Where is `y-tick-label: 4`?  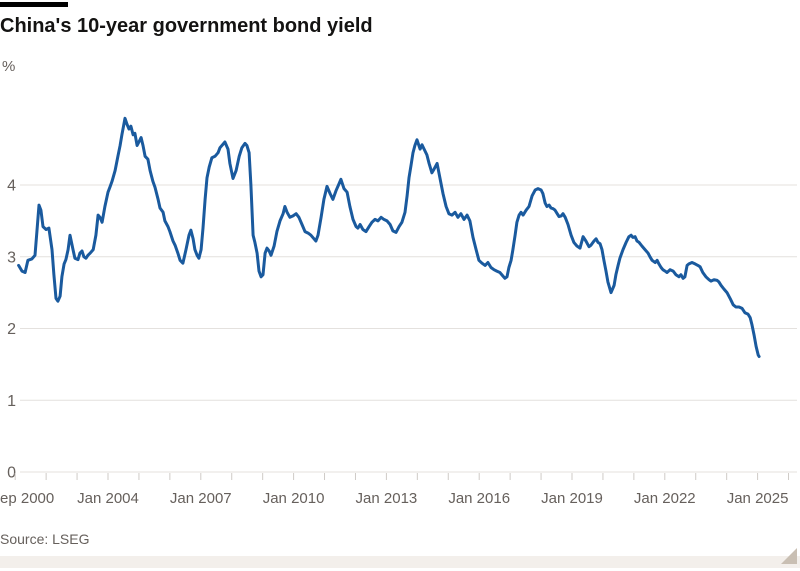
y-tick-label: 4 is located at coordinates (11, 186).